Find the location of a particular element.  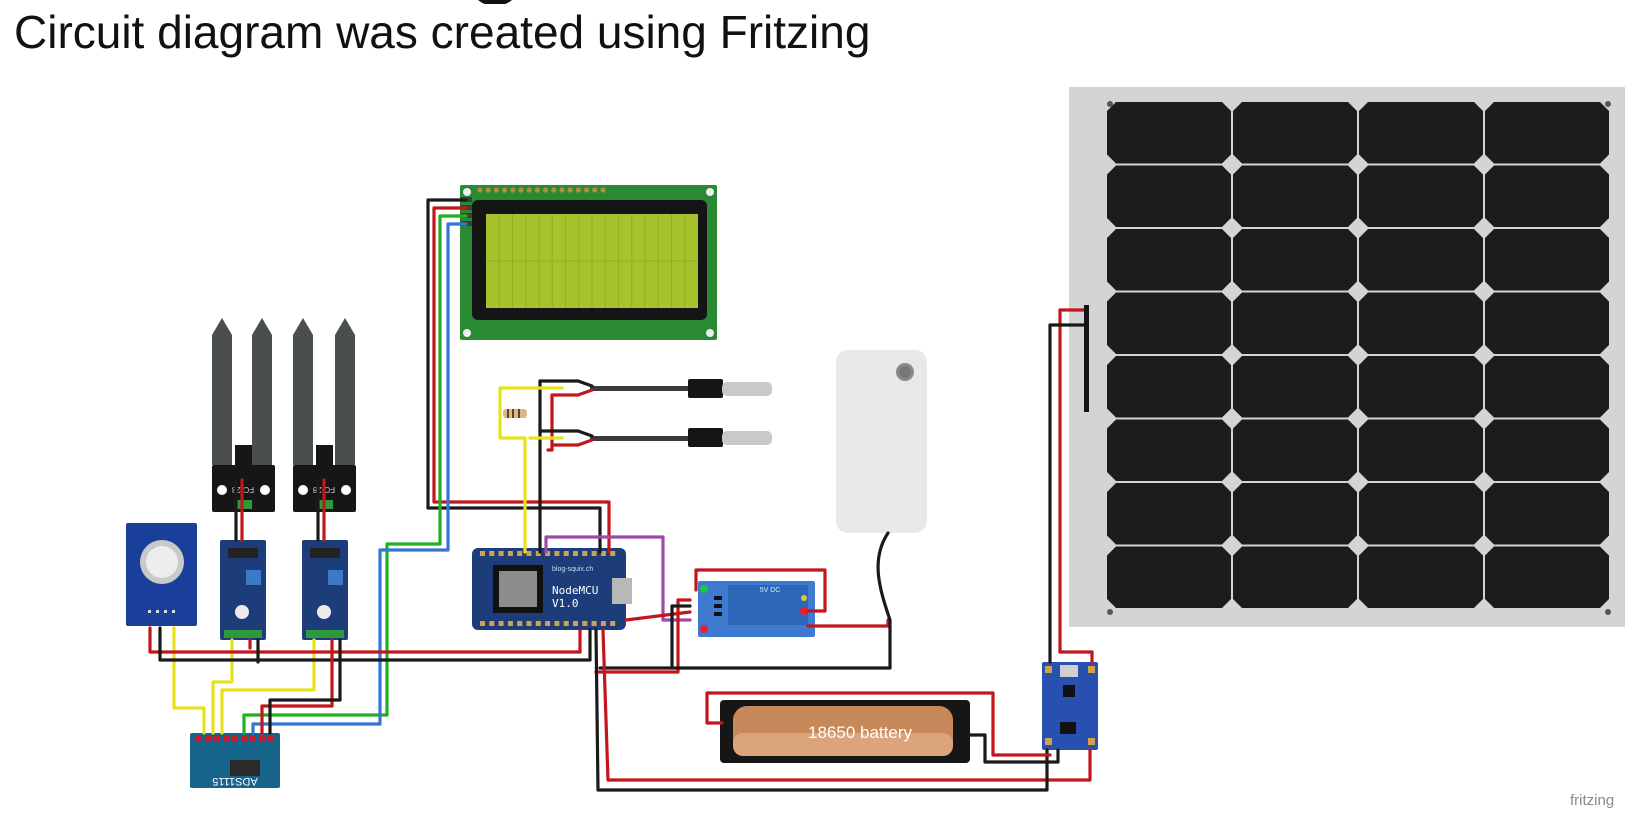

wire-green is located at coordinates (355, 474).